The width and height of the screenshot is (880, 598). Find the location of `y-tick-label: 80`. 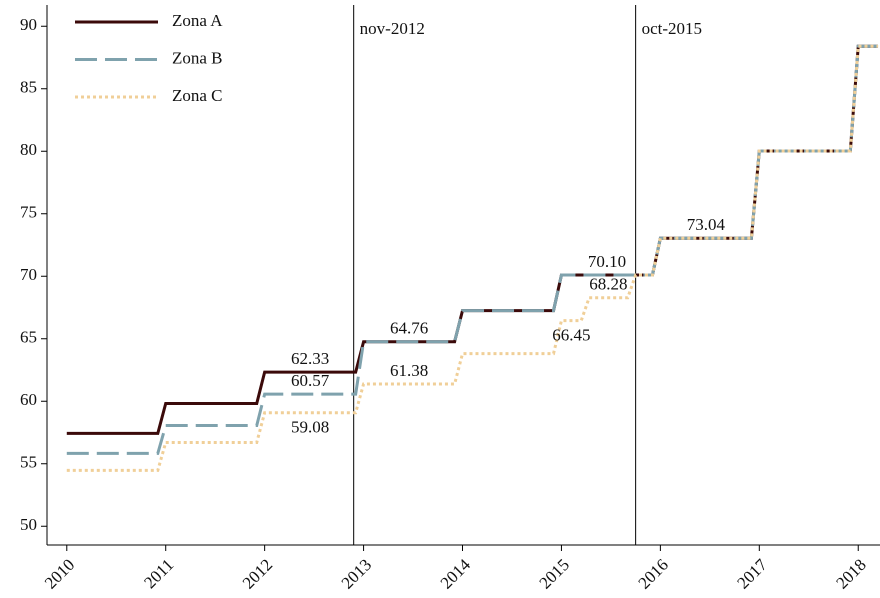

y-tick-label: 80 is located at coordinates (28, 149).